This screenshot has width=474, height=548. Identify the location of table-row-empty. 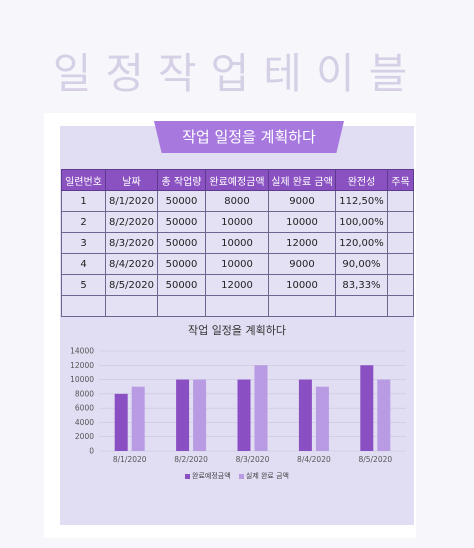
(237, 306).